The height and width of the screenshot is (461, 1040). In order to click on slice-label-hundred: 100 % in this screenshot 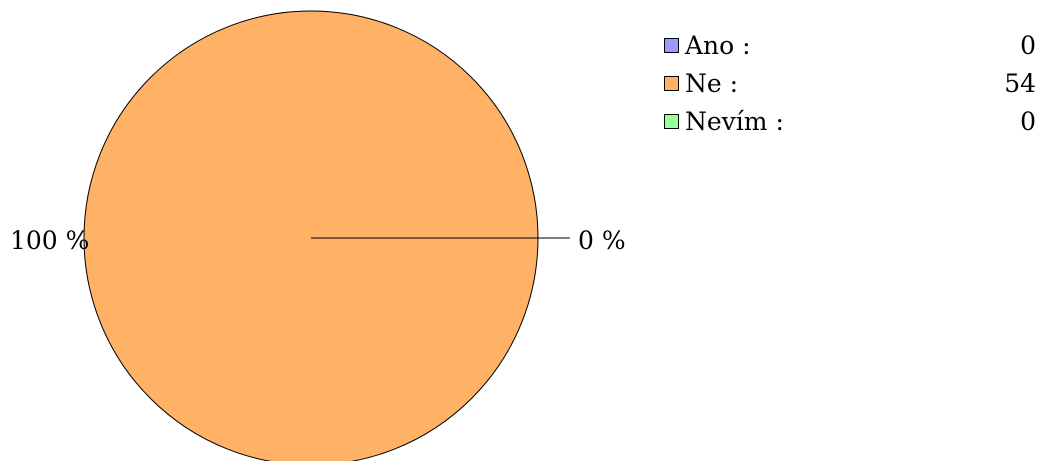, I will do `click(49, 240)`.